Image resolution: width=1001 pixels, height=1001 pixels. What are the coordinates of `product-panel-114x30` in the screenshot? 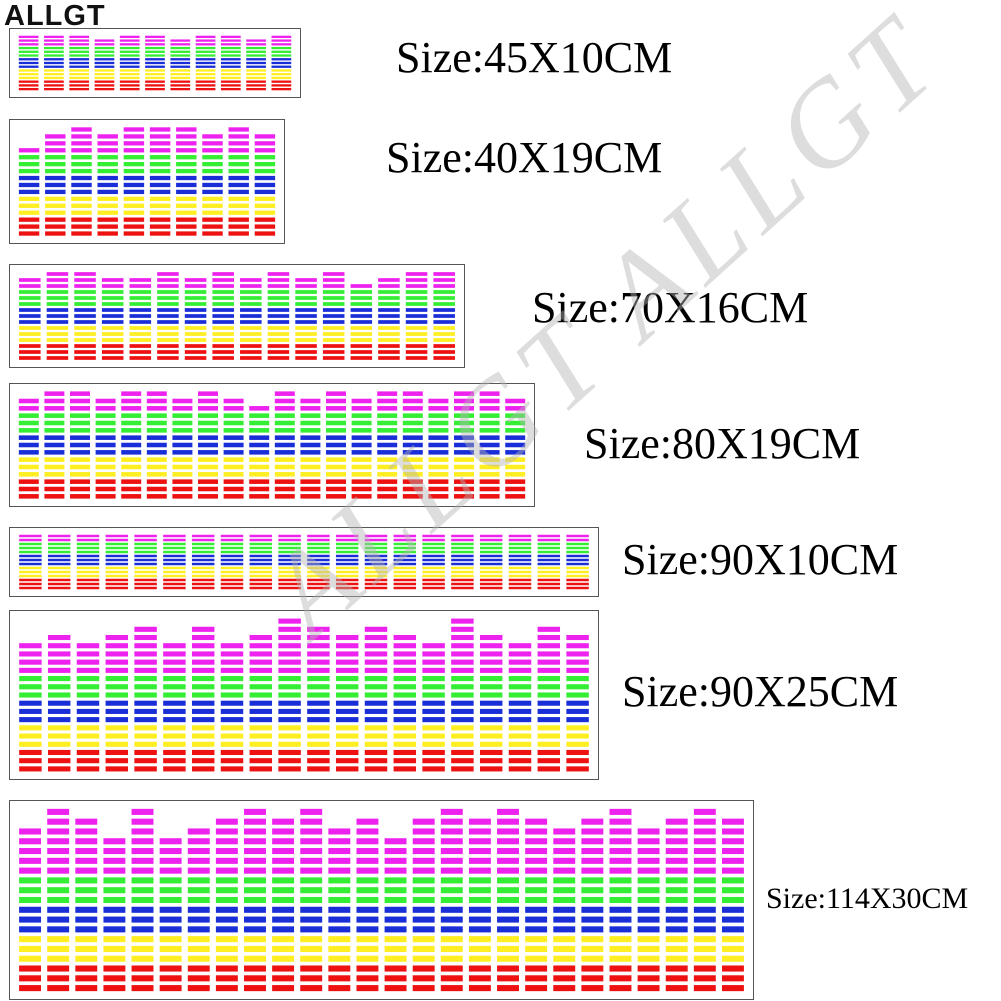 It's located at (381, 900).